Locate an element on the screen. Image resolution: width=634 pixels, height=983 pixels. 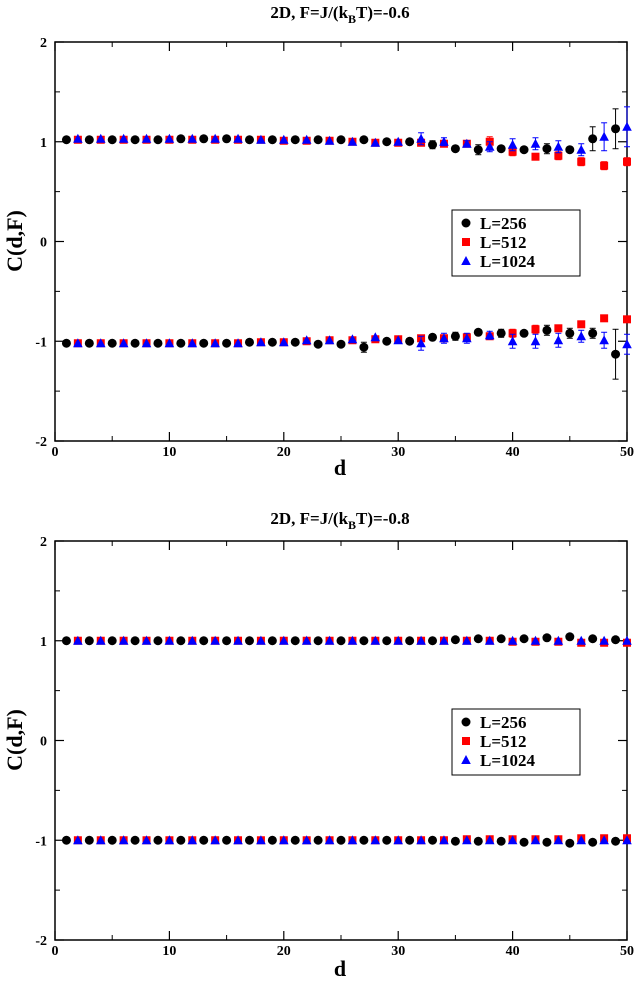
legend-label: L=256 is located at coordinates (503, 223).